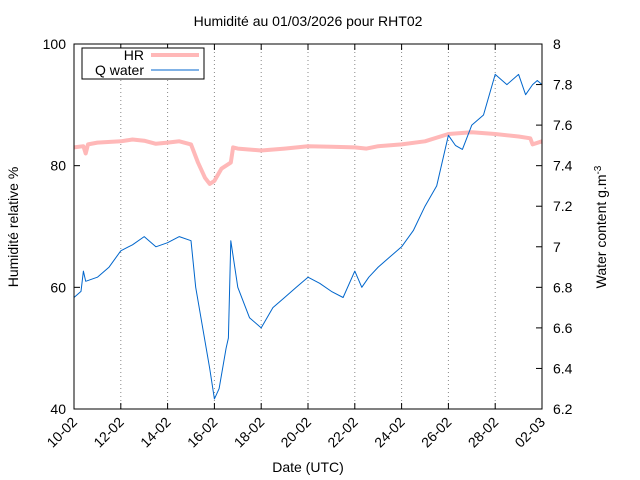 The width and height of the screenshot is (640, 480). What do you see at coordinates (563, 328) in the screenshot?
I see `y2-tick-label: 6.6` at bounding box center [563, 328].